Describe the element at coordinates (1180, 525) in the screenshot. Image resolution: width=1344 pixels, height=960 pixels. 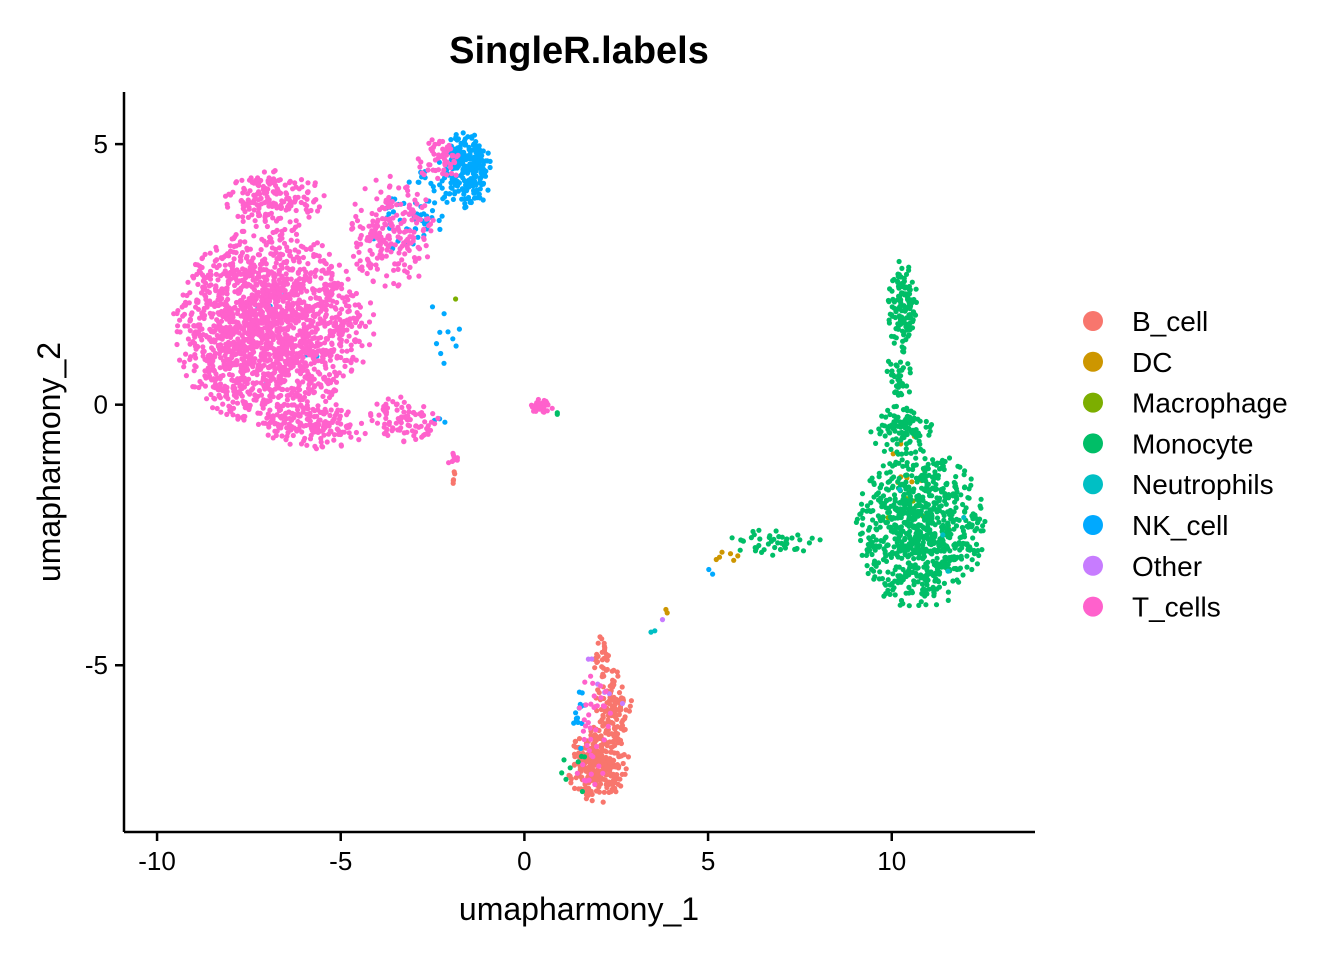
I see `legend-label: NK_cell` at that location.